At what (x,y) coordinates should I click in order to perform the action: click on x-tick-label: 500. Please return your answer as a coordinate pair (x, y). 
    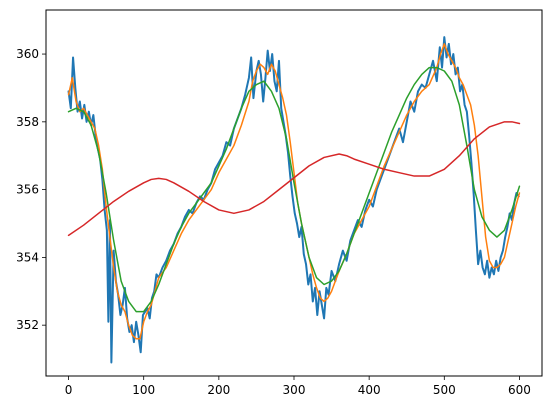
    Looking at the image, I should click on (444, 390).